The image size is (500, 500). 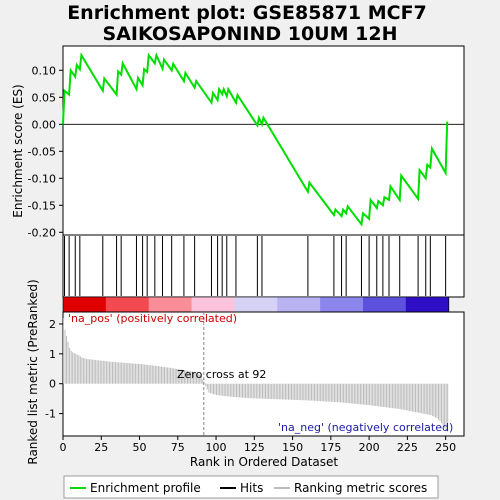 What do you see at coordinates (254, 447) in the screenshot?
I see `x-tick-label: 125` at bounding box center [254, 447].